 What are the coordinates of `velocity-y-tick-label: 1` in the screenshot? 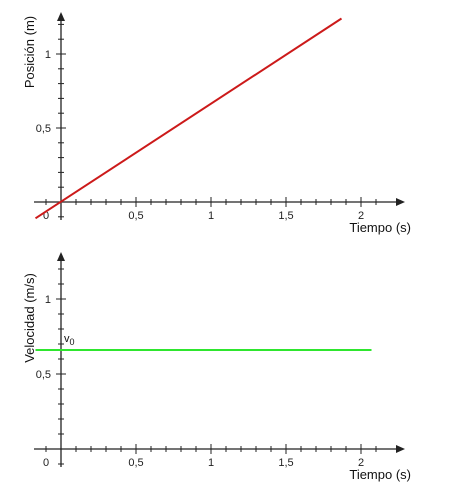 It's located at (48, 300).